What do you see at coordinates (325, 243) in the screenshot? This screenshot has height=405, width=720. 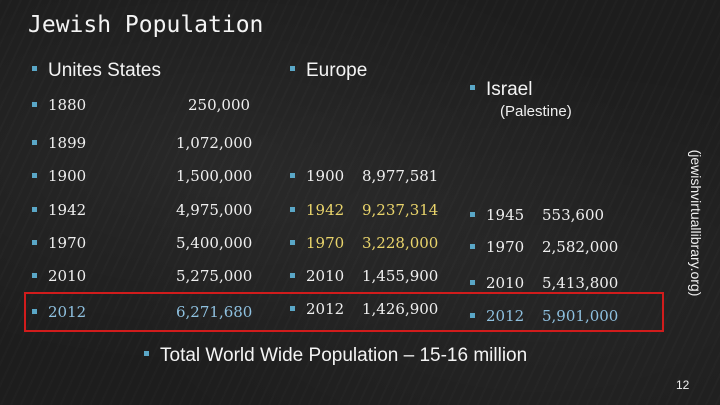 I see `europe-year: 1970` at bounding box center [325, 243].